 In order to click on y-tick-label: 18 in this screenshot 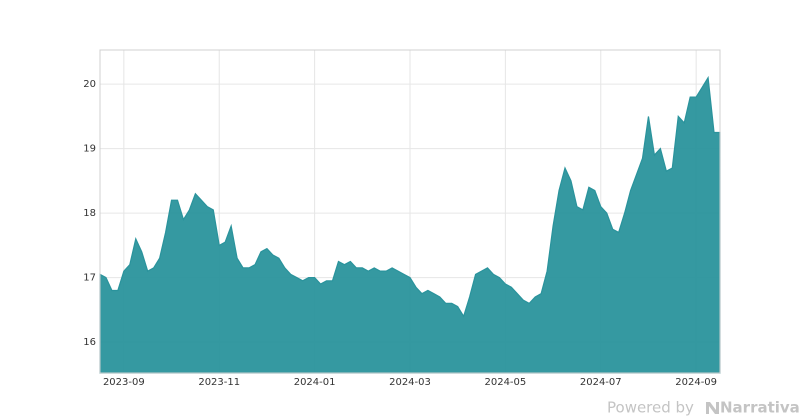, I will do `click(89, 213)`.